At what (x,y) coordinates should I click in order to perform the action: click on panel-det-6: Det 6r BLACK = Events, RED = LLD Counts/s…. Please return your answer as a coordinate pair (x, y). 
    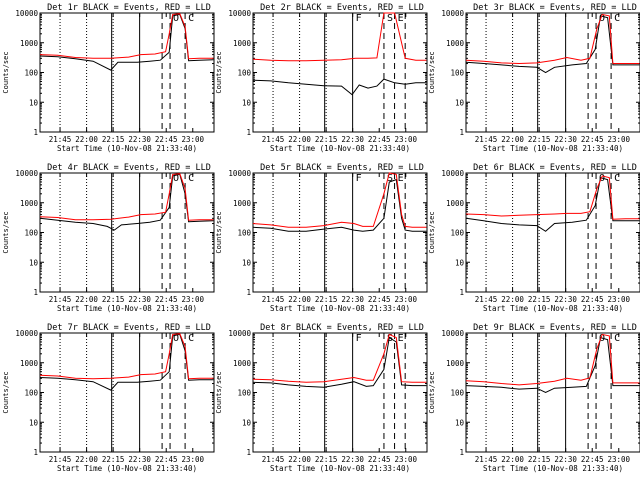
    Looking at the image, I should click on (534, 238).